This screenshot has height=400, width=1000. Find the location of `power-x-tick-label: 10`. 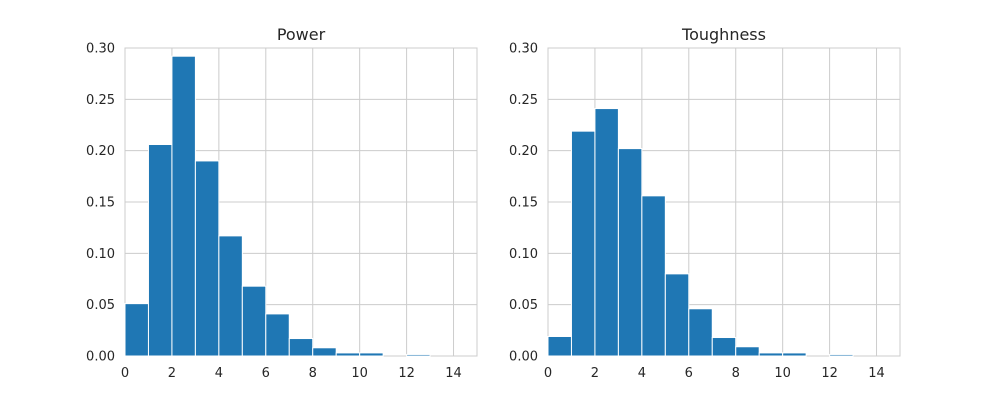

power-x-tick-label: 10 is located at coordinates (359, 373).